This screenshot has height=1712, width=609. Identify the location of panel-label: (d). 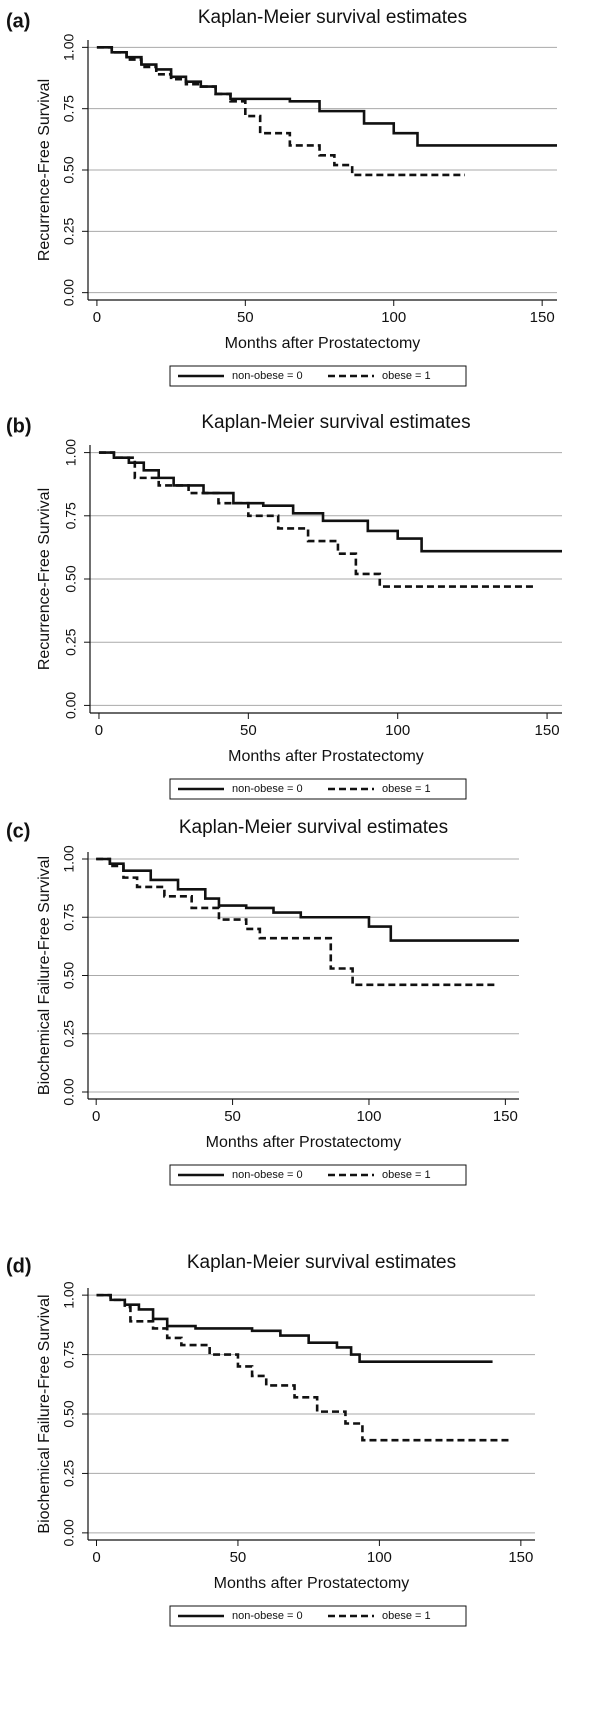
(19, 1266).